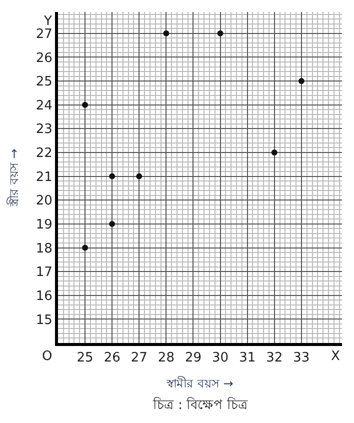 Image resolution: width=354 pixels, height=423 pixels. I want to click on y-tick-label: 17, so click(44, 272).